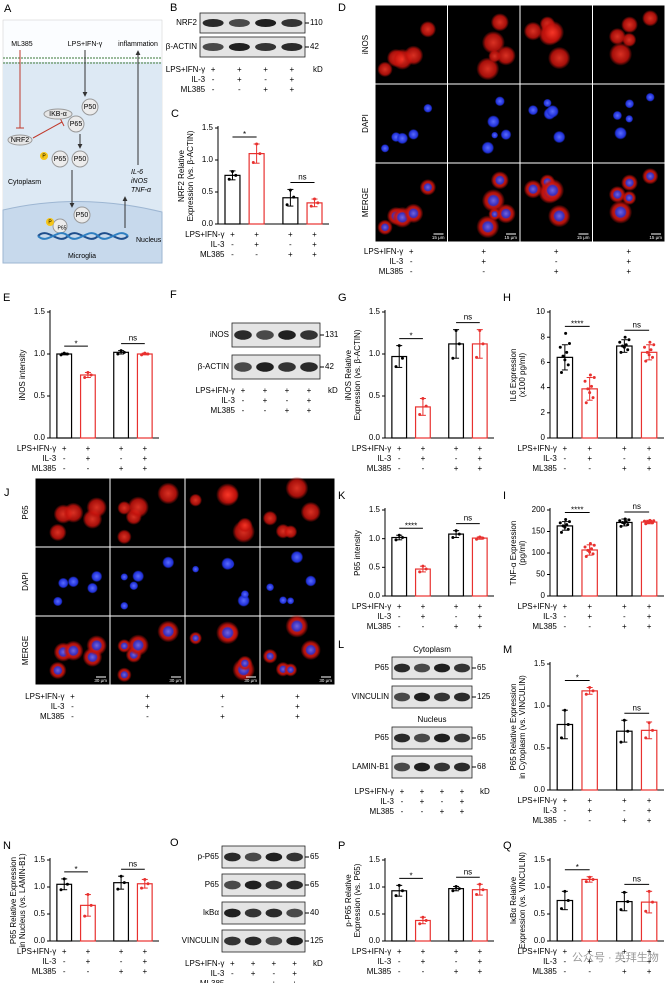 This screenshot has width=670, height=983. What do you see at coordinates (577, 324) in the screenshot?
I see `significance-label: ****` at bounding box center [577, 324].